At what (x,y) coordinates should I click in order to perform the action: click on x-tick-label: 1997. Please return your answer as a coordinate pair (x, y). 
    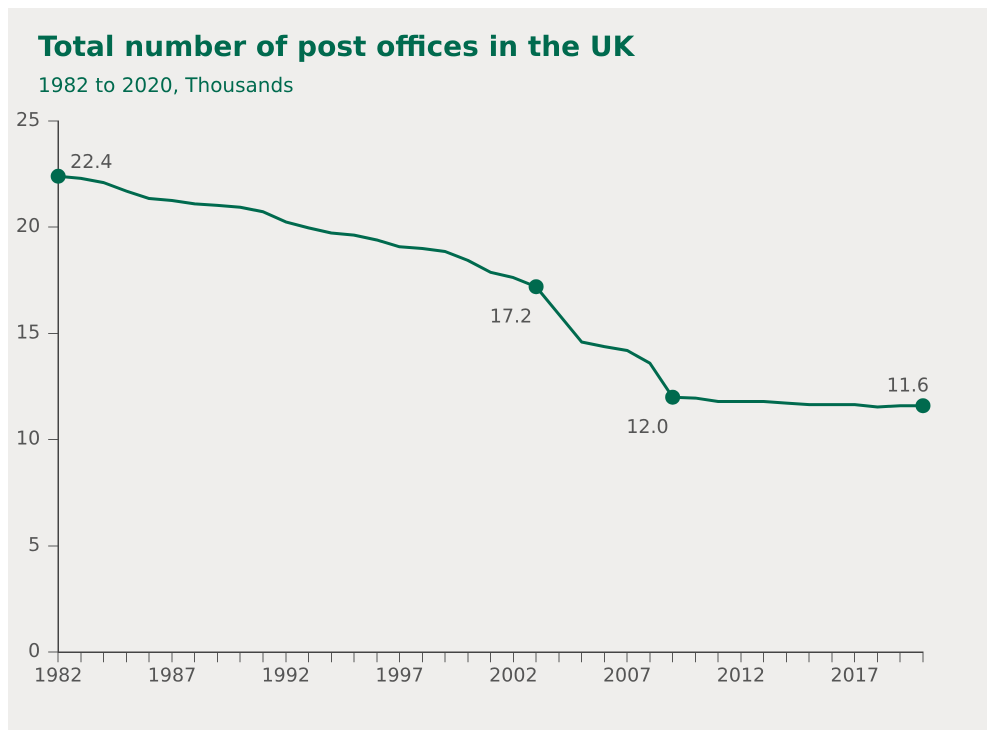
    Looking at the image, I should click on (399, 675).